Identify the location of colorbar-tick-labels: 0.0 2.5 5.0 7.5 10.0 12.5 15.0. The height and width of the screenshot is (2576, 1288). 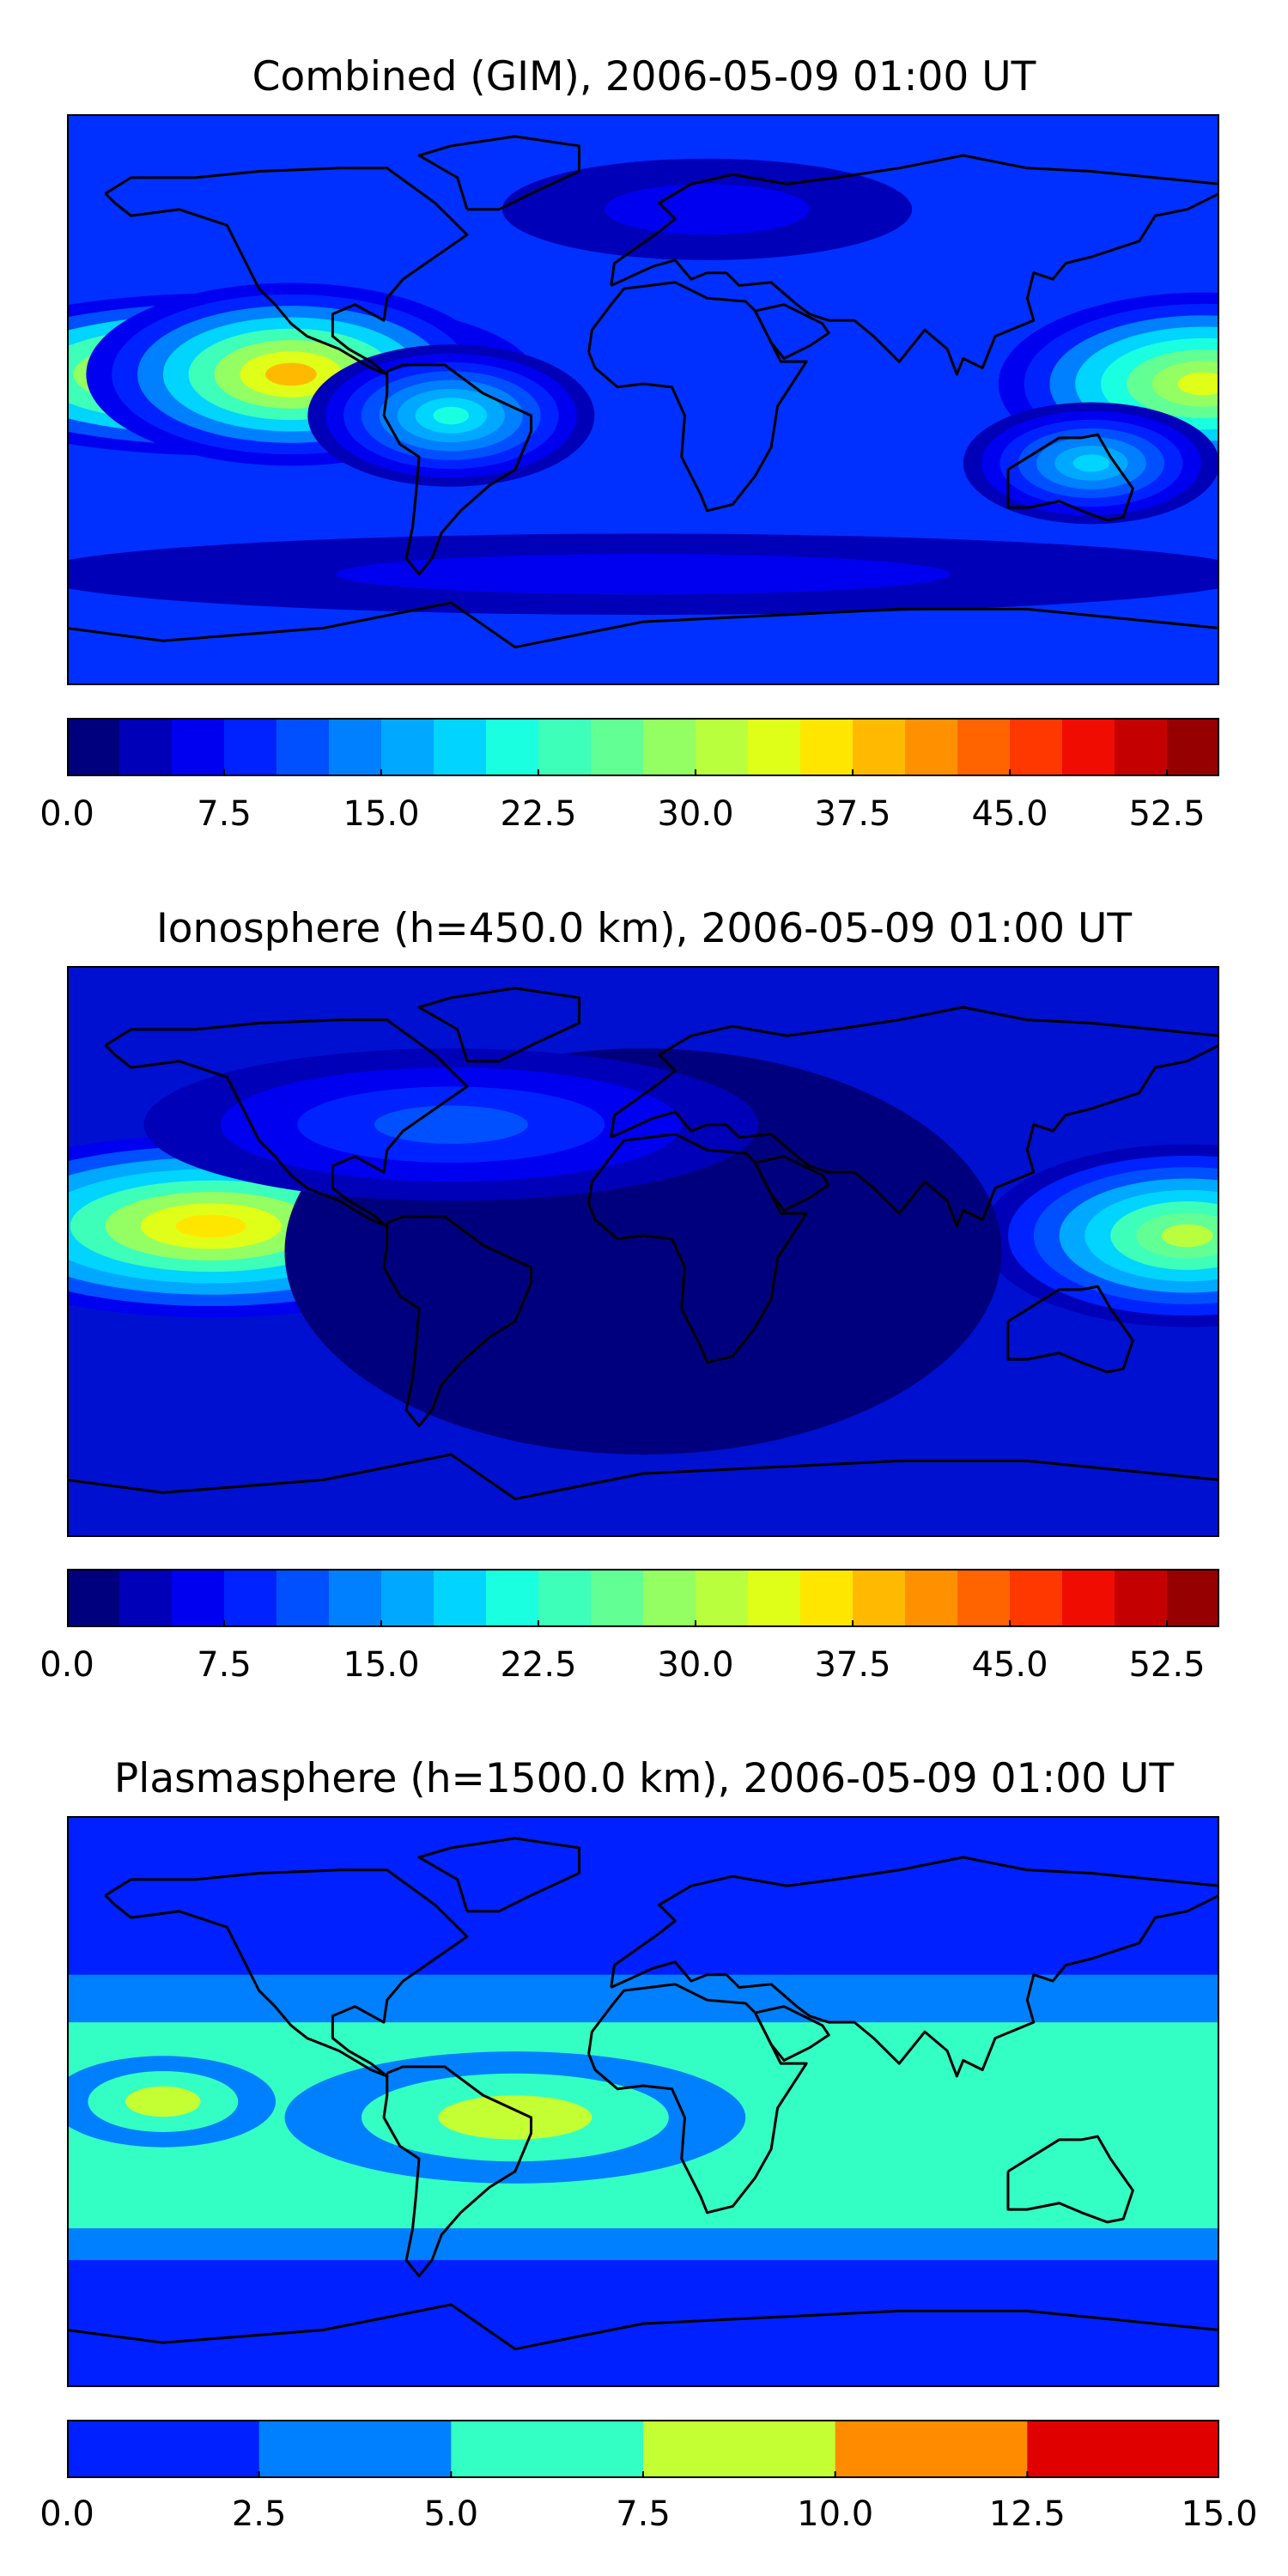
(644, 2520).